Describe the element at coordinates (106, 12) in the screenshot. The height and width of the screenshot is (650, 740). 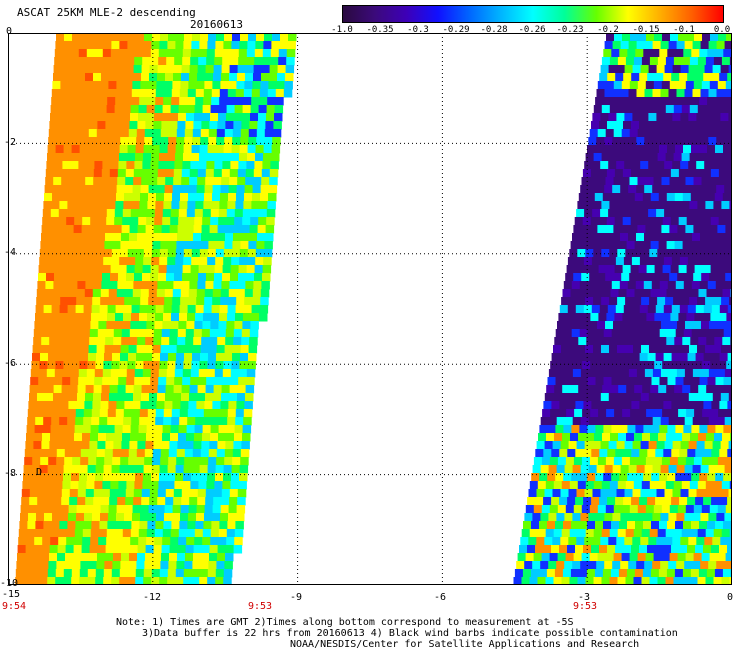
I see `product-title: ASCAT 25KM MLE-2 descending` at that location.